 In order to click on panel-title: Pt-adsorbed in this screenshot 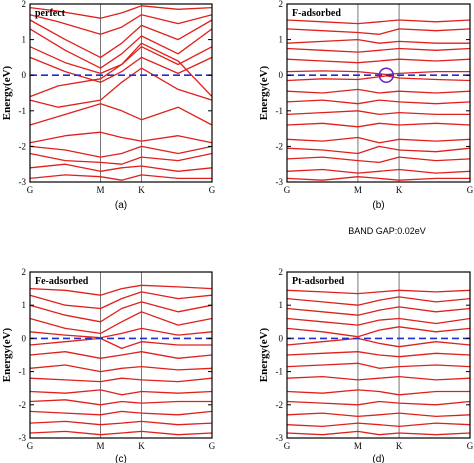, I will do `click(318, 281)`.